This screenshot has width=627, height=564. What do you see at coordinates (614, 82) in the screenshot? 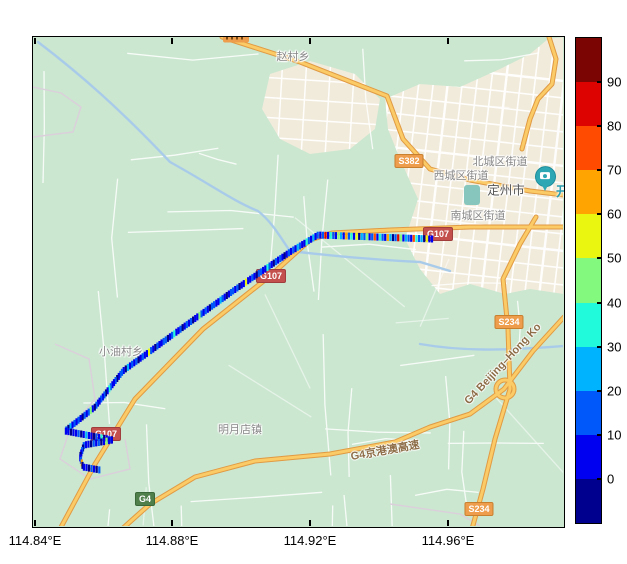
I see `colorbar-tick-label: 90` at bounding box center [614, 82].